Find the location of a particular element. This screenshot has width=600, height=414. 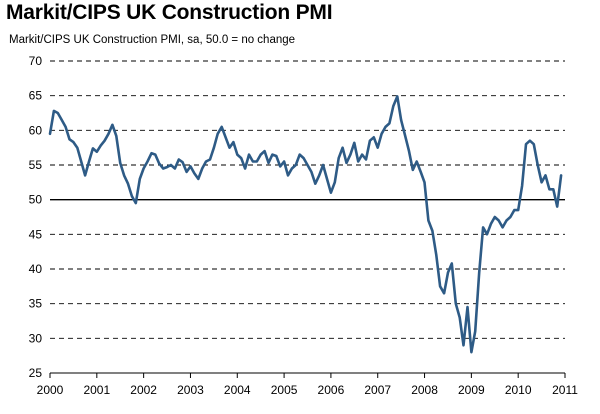

y-tick-label: 55 is located at coordinates (36, 165).